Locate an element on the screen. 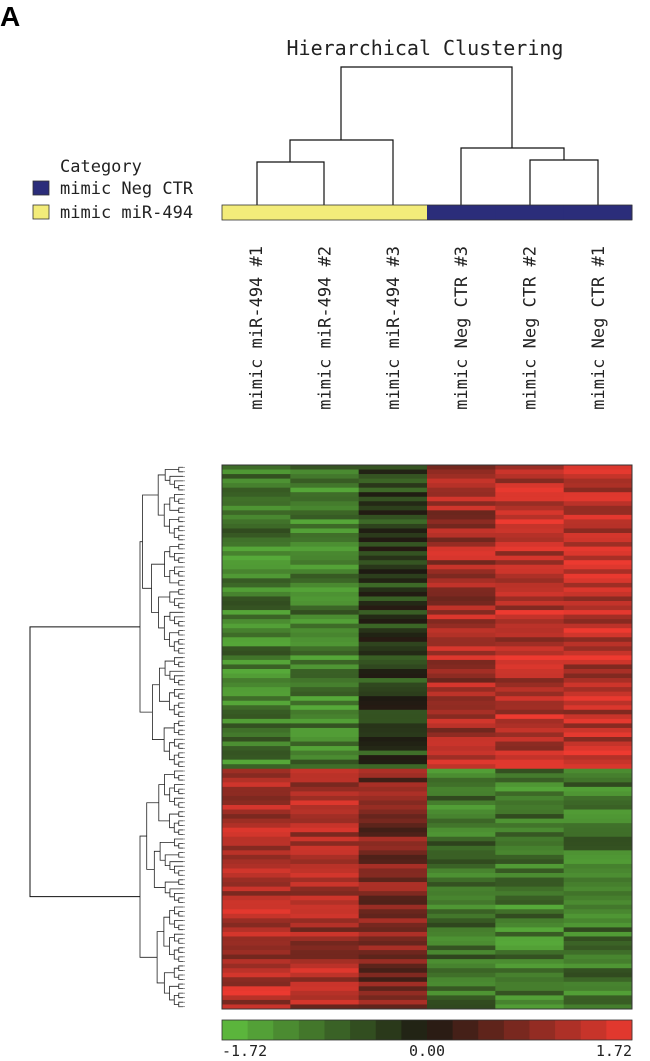  color-scale-tick-label: -1.72 is located at coordinates (244, 1051).